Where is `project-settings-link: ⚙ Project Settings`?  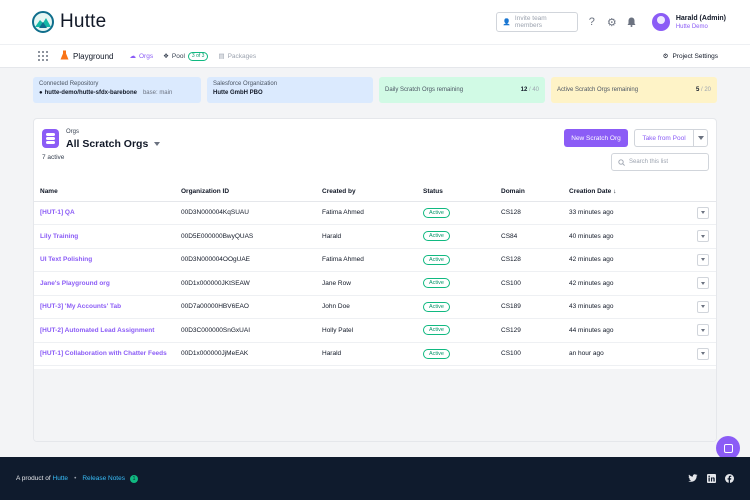
project-settings-link: ⚙ Project Settings is located at coordinates (690, 56).